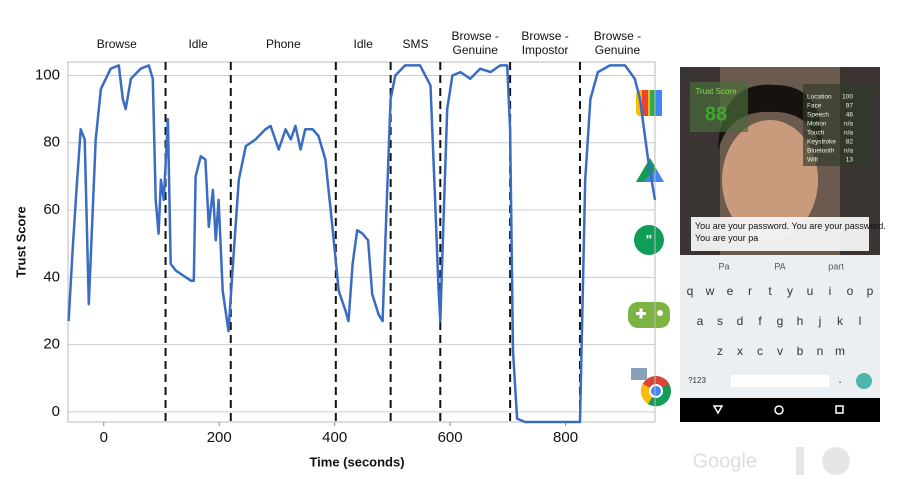 This screenshot has width=900, height=487. Describe the element at coordinates (810, 291) in the screenshot. I see `key: u` at that location.